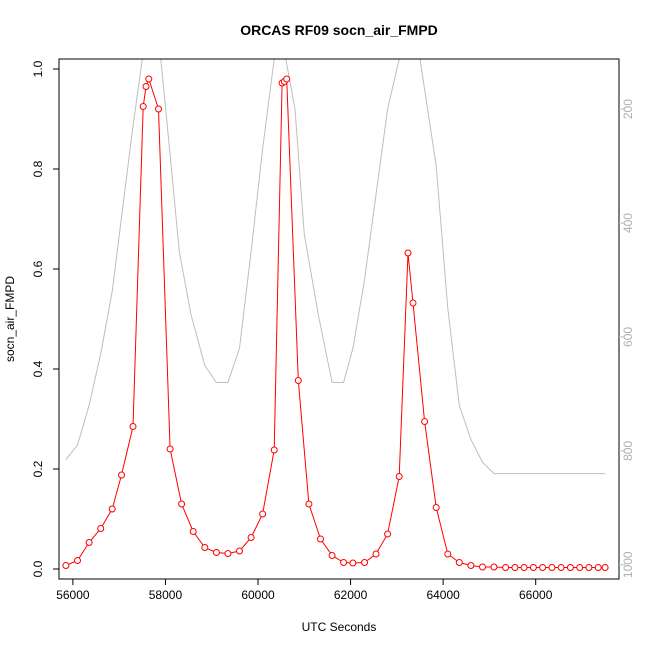 The width and height of the screenshot is (650, 650). Describe the element at coordinates (38, 368) in the screenshot. I see `y-tick-label: 0.4` at that location.